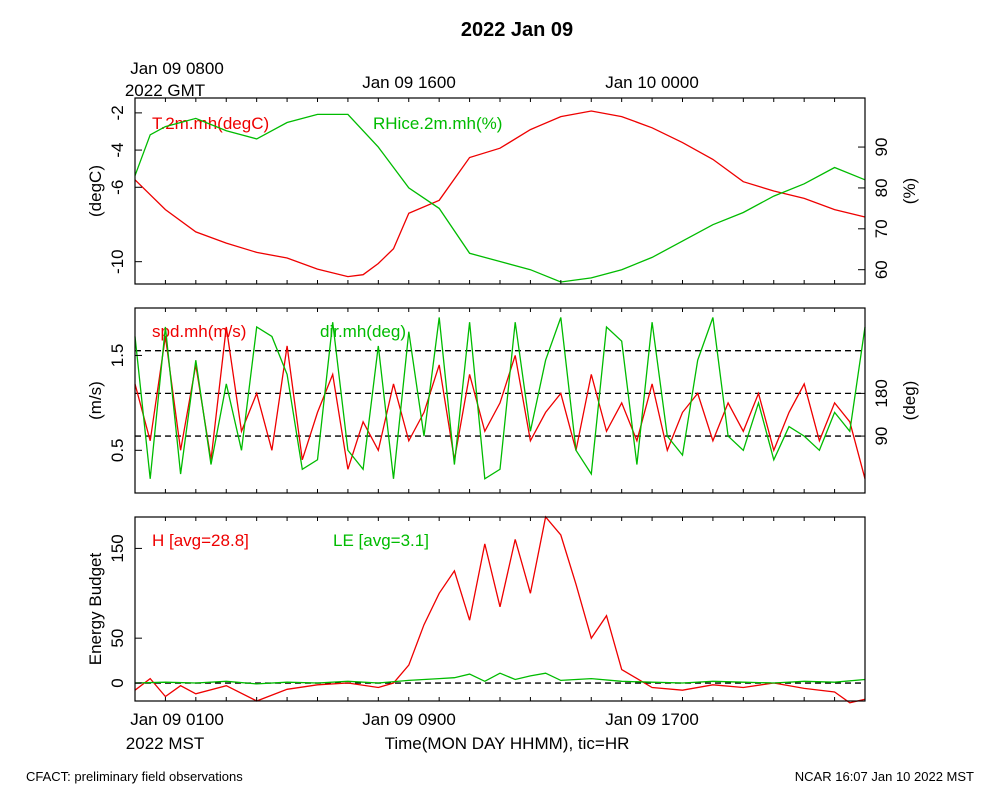 This screenshot has width=1000, height=800. What do you see at coordinates (117, 356) in the screenshot?
I see `y-tick-label-left: 1.5` at bounding box center [117, 356].